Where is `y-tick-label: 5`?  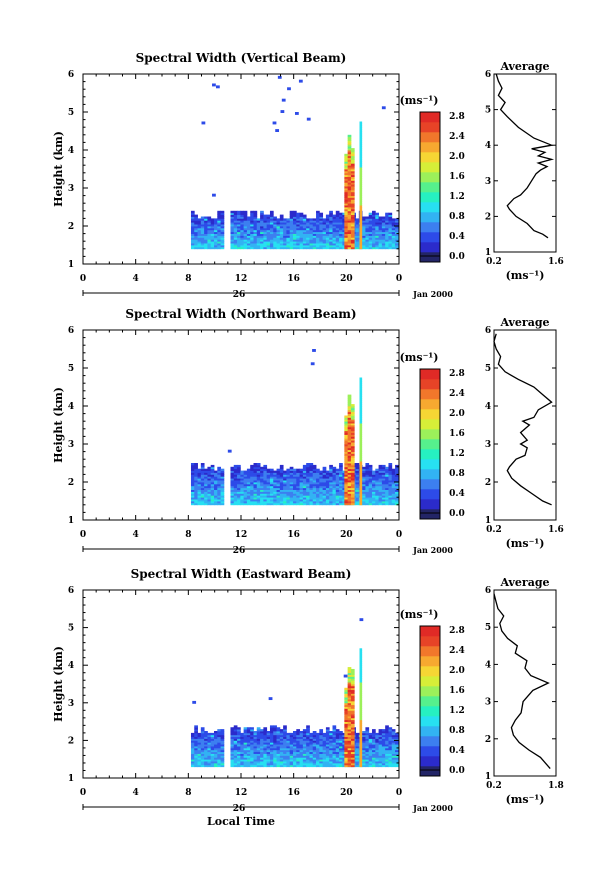 y-tick-label: 5 is located at coordinates (71, 369).